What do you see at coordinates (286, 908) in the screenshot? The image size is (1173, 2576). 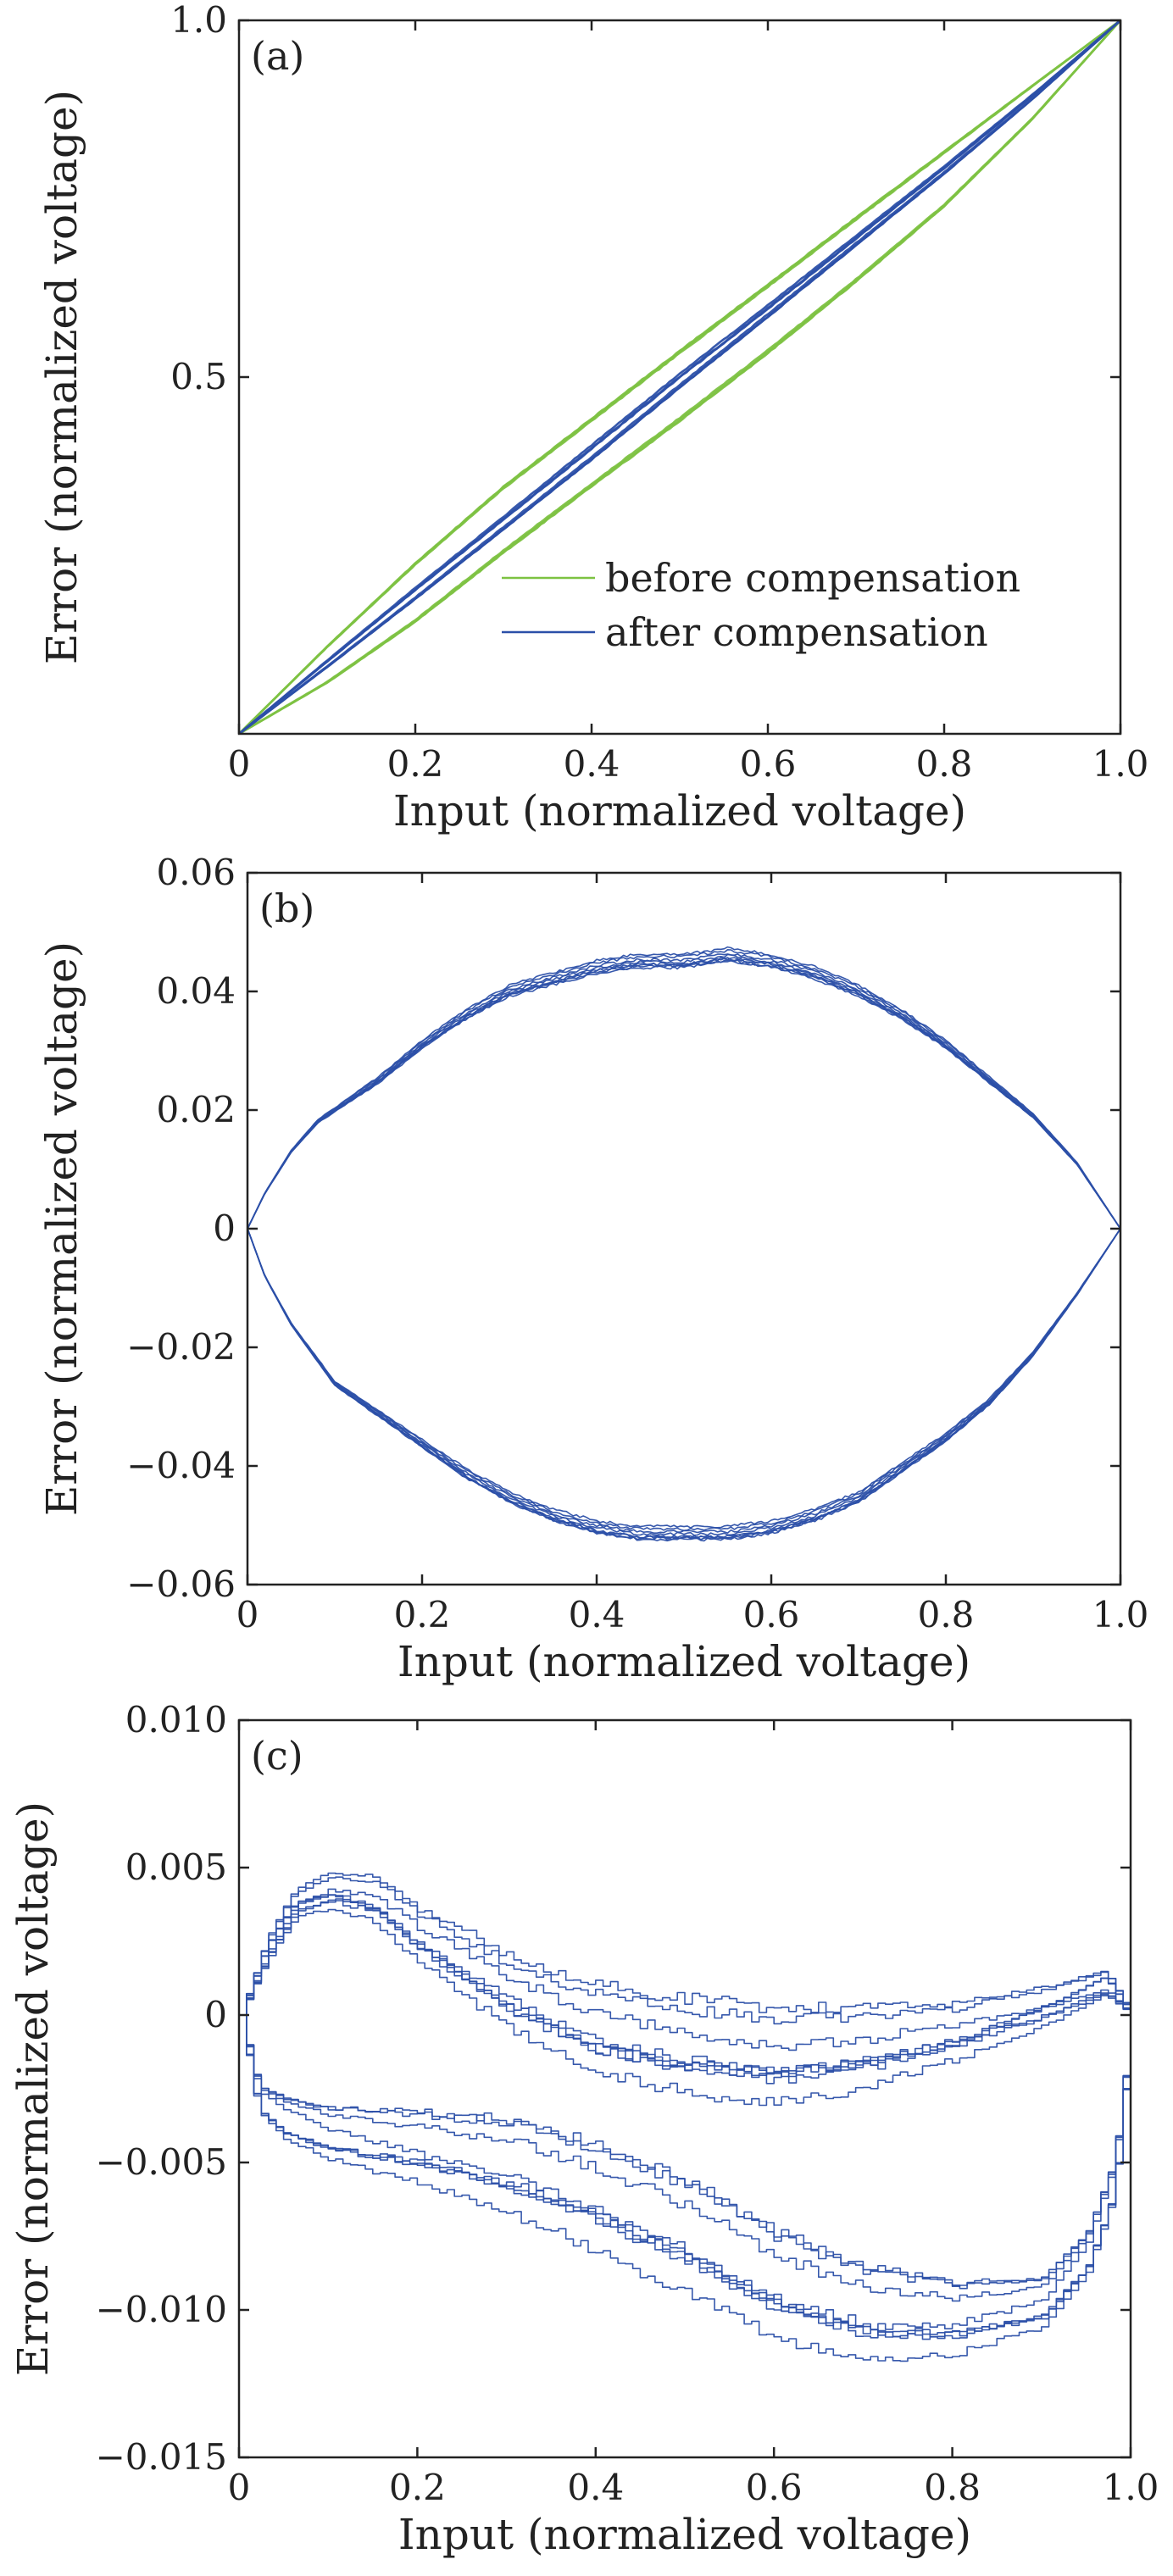 I see `panel-label: (b)` at bounding box center [286, 908].